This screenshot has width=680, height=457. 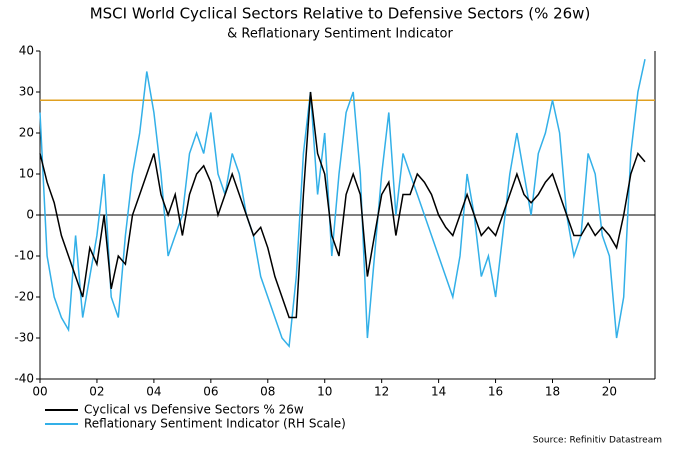 What do you see at coordinates (30, 215) in the screenshot?
I see `y-tick-label: 0` at bounding box center [30, 215].